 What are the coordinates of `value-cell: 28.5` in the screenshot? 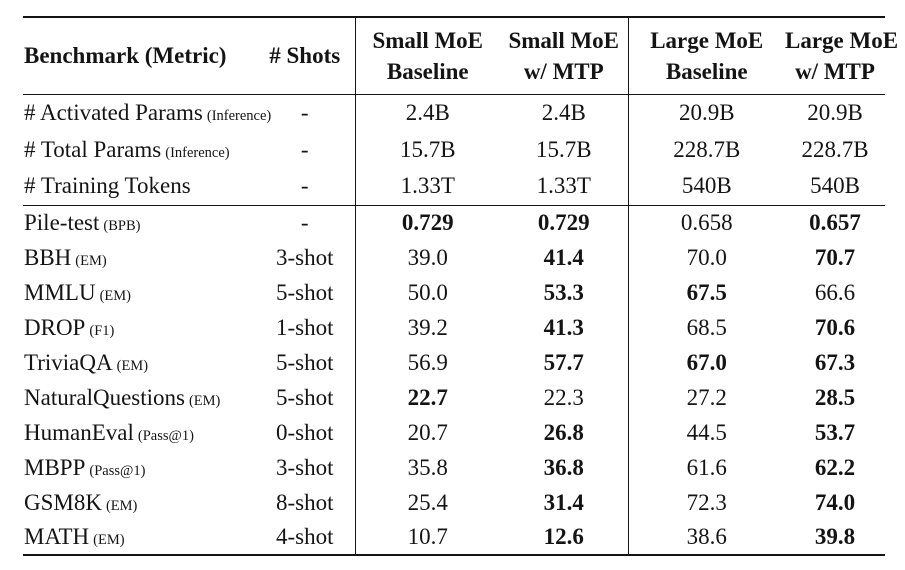 It's located at (835, 397).